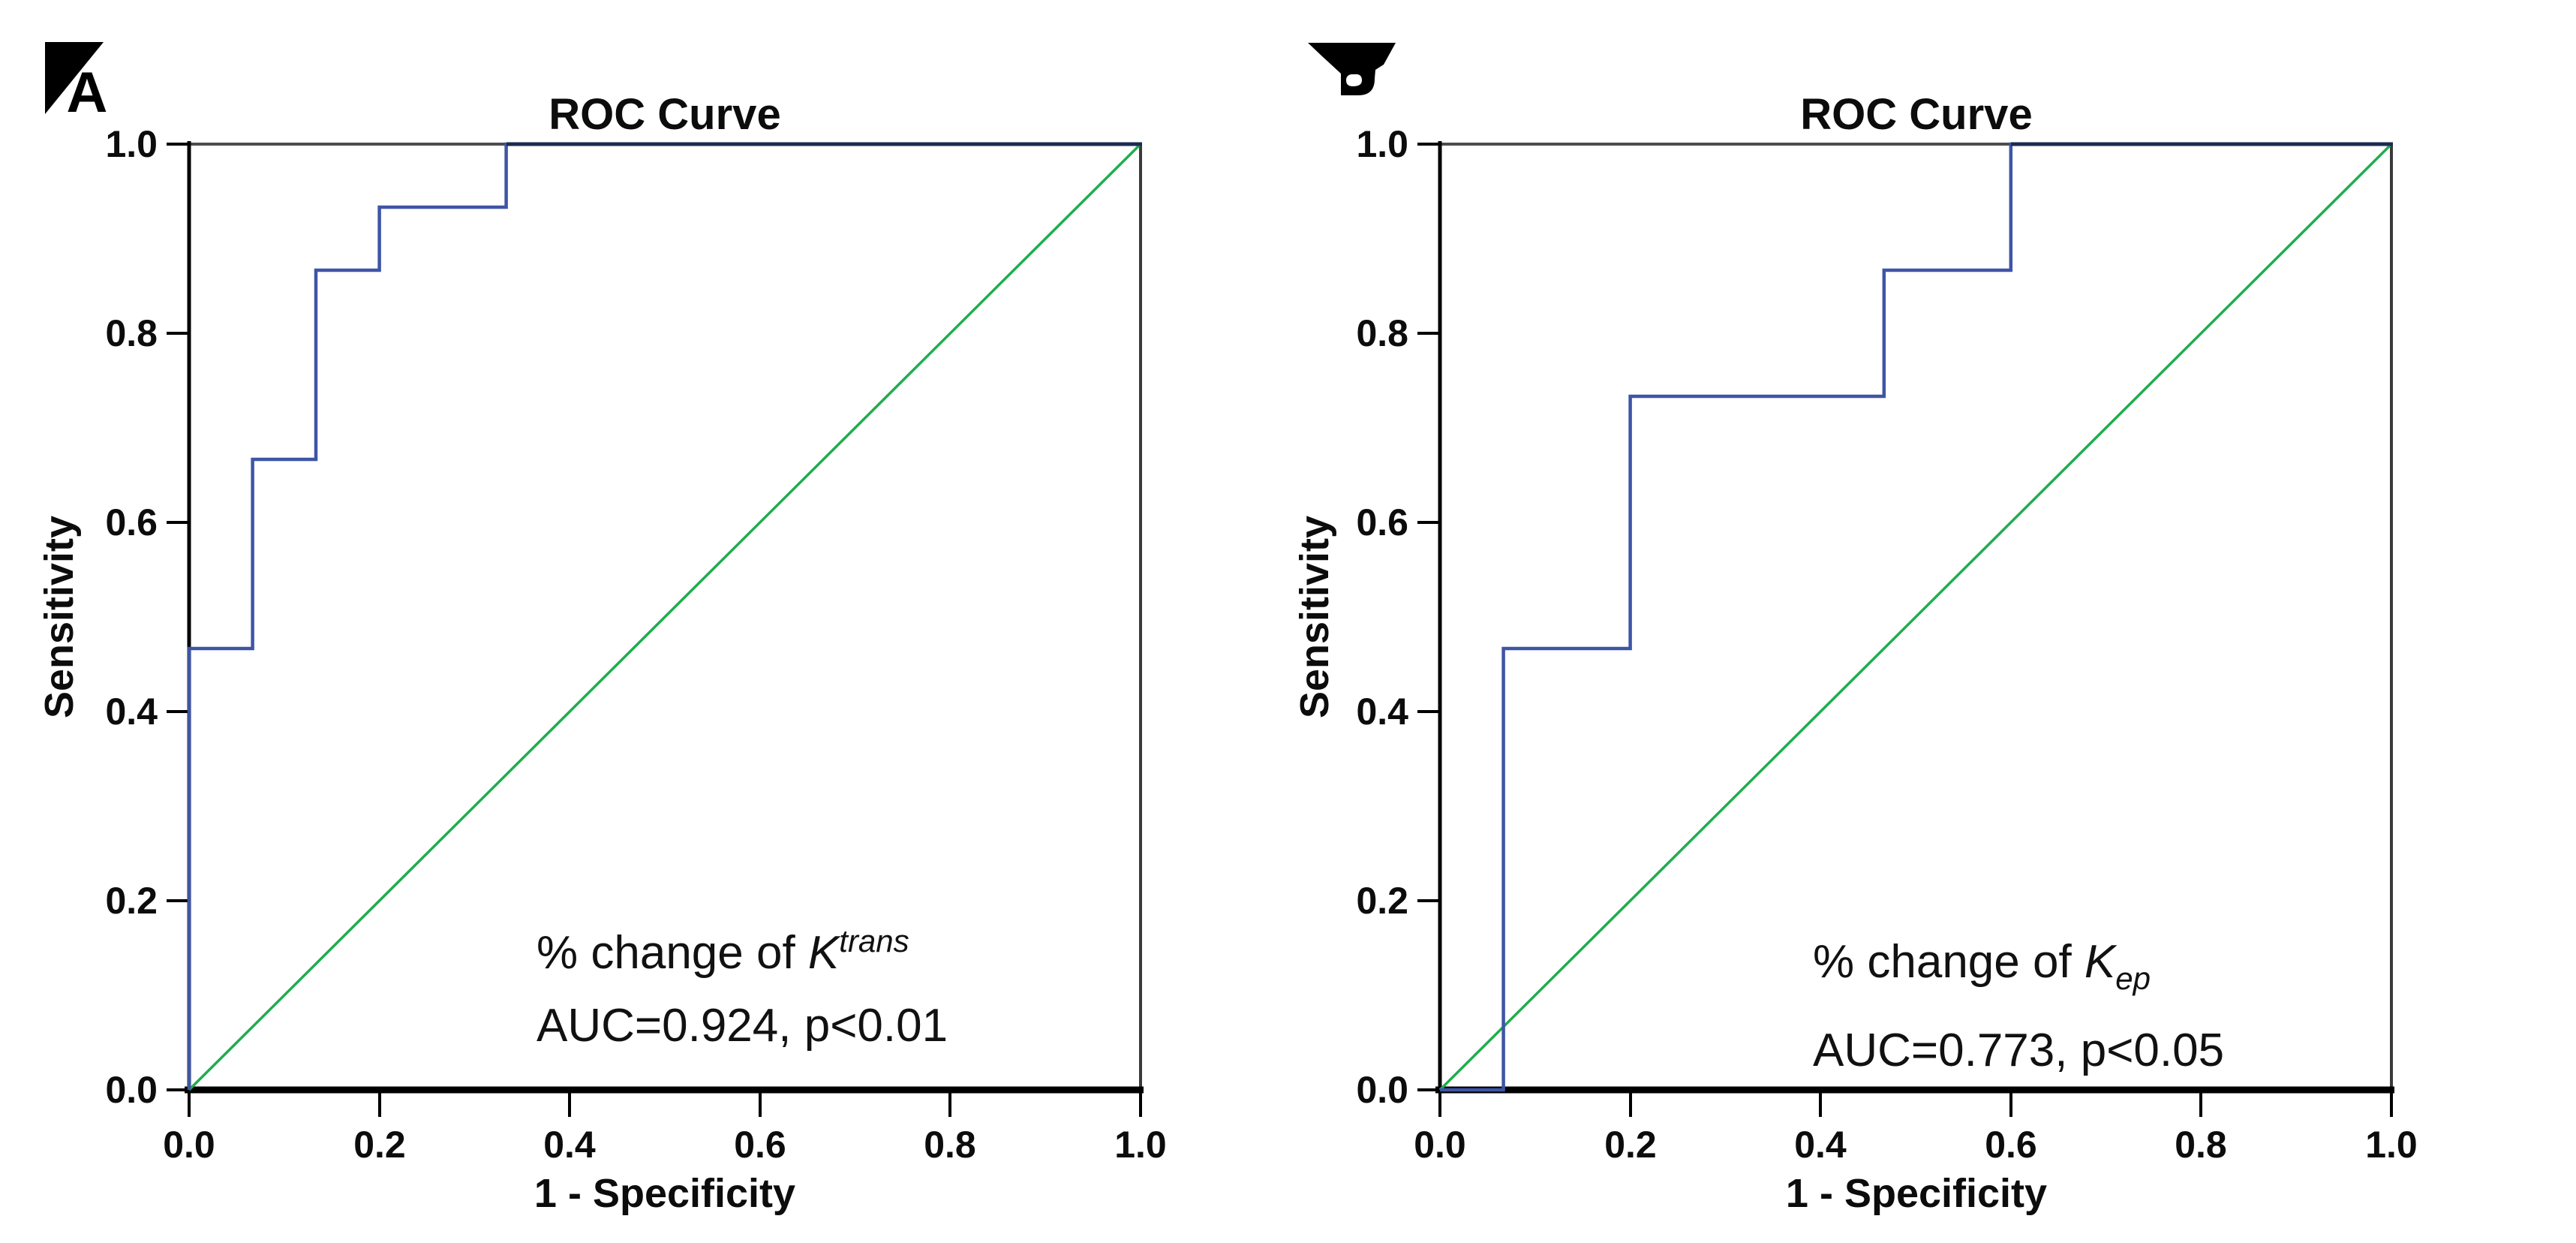 This screenshot has width=2576, height=1243. What do you see at coordinates (87, 93) in the screenshot?
I see `panel-a-label-letter: A` at bounding box center [87, 93].